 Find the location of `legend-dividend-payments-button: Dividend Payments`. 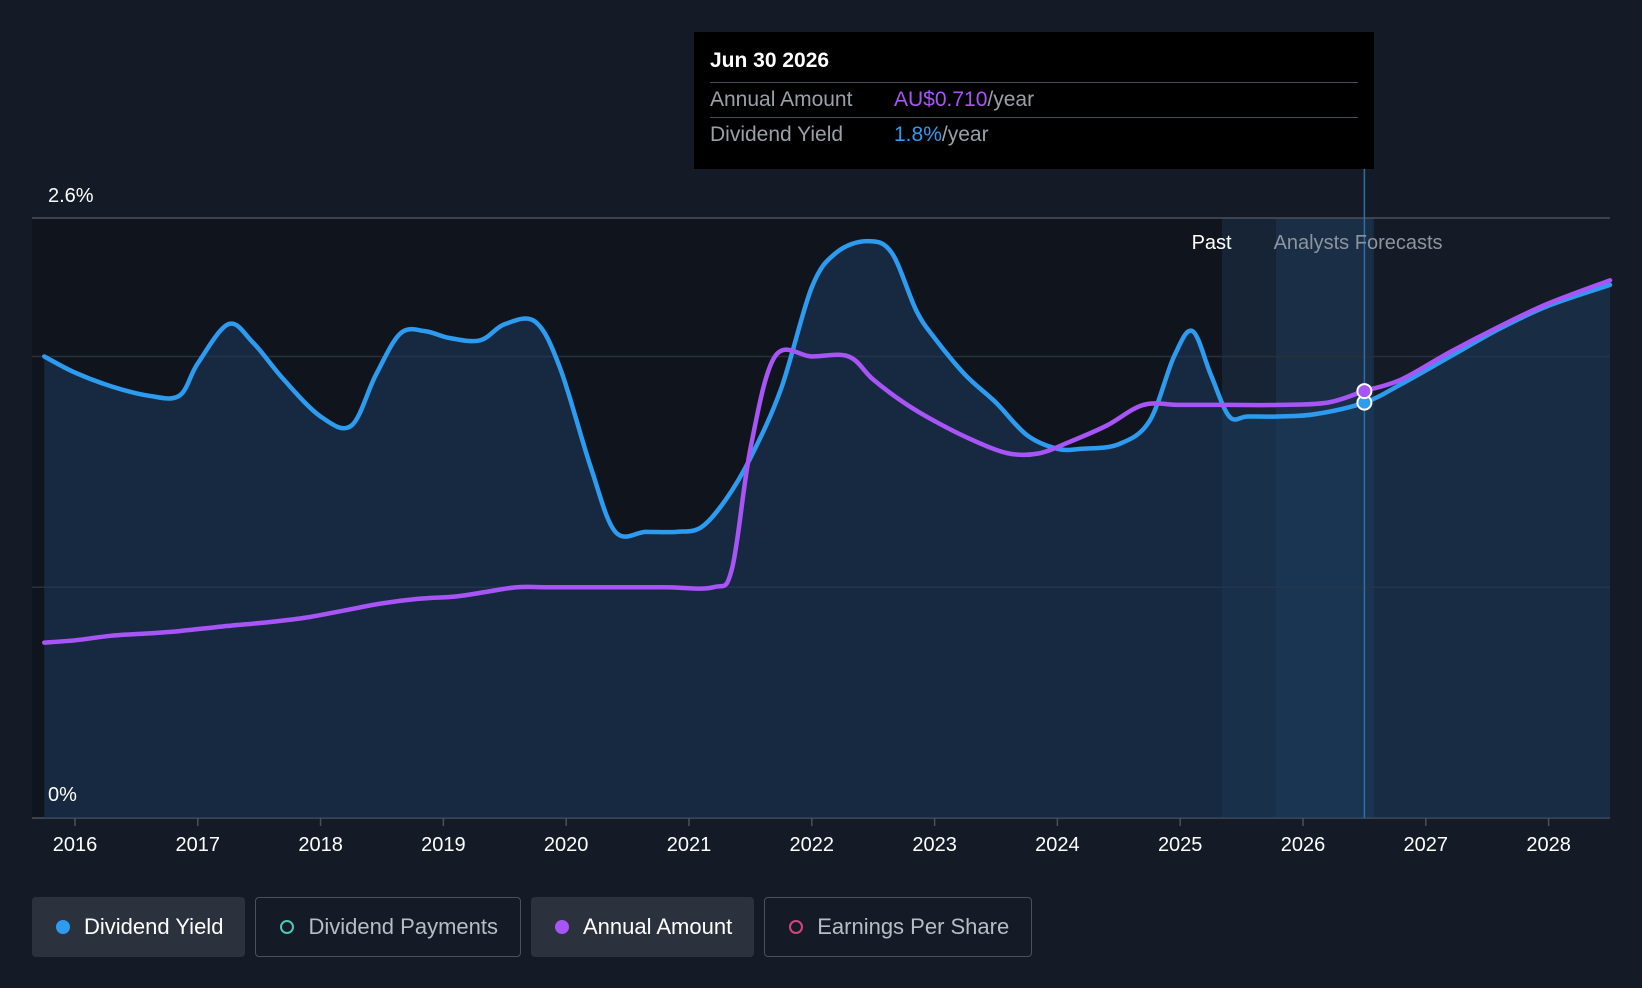

legend-dividend-payments-button: Dividend Payments is located at coordinates (388, 927).